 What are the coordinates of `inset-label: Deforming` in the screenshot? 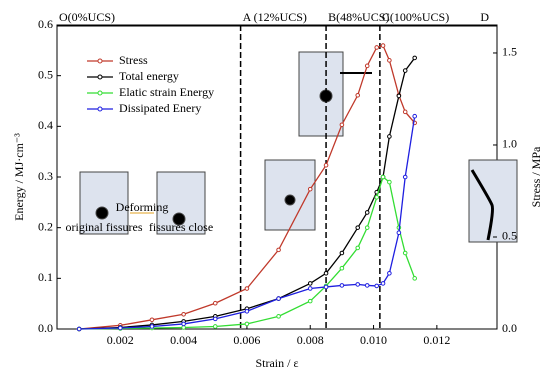 It's located at (142, 207).